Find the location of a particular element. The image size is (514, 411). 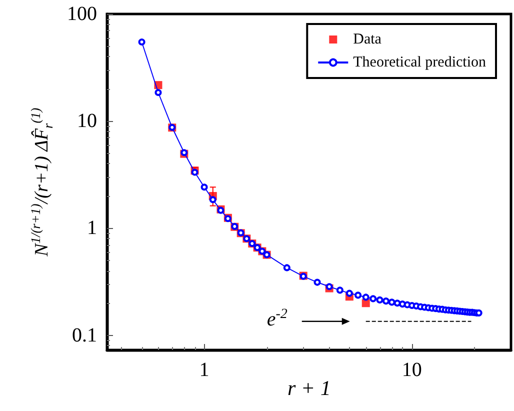

legend-label: Theoretical prediction is located at coordinates (419, 62).